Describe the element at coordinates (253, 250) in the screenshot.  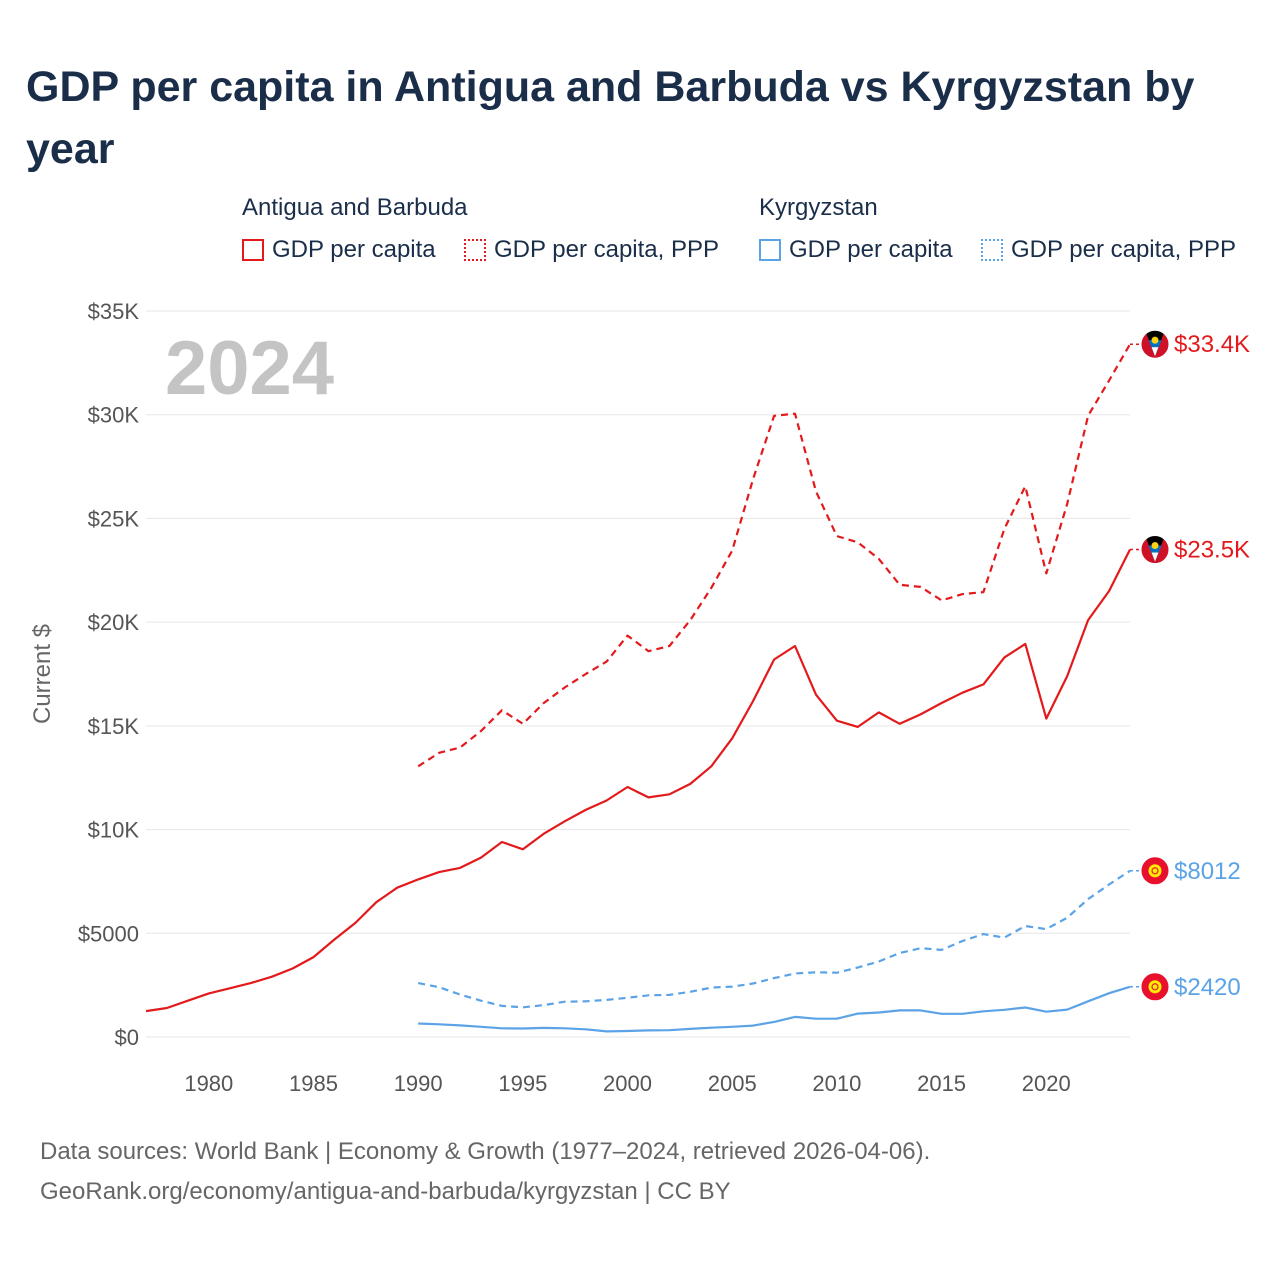
I see `legend-swatch-solid-red` at that location.